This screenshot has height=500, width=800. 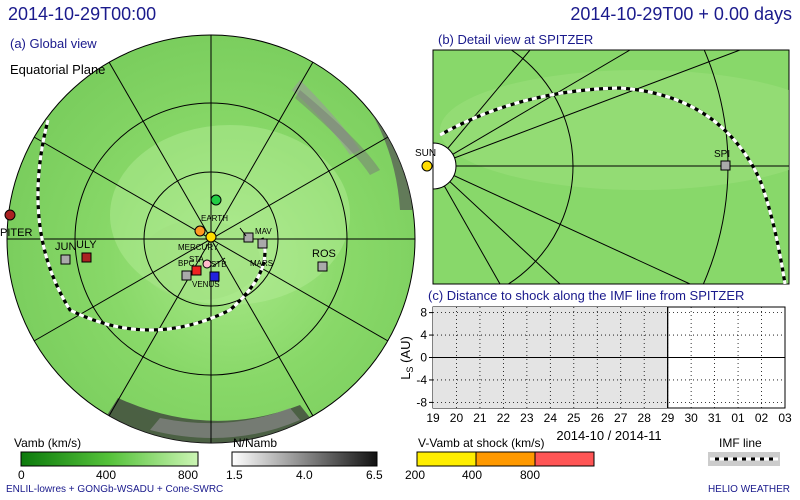 I want to click on chart-xtick-label: 31, so click(x=715, y=418).